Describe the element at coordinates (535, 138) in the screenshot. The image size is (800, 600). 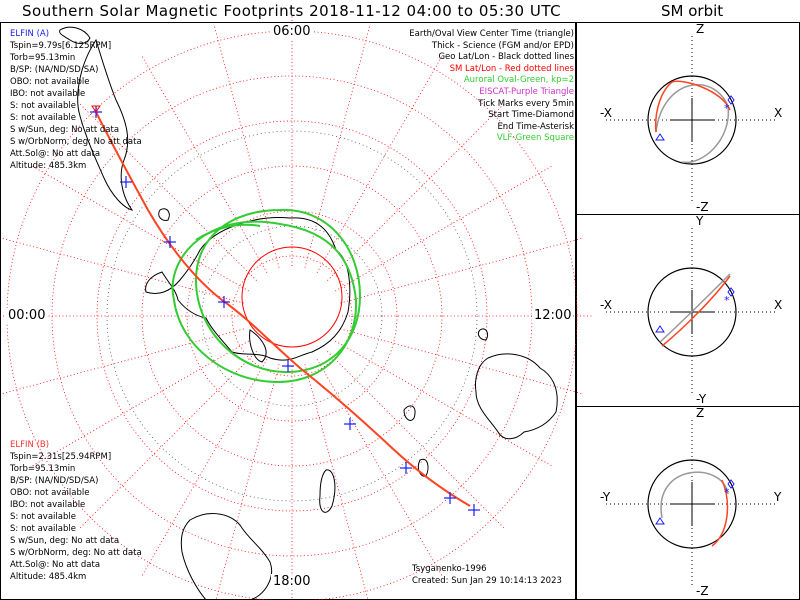
I see `legend-entry: VLF-Green Square` at that location.